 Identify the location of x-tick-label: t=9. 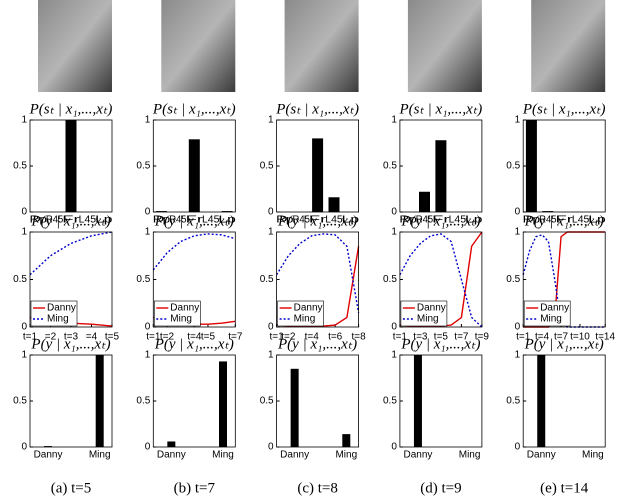
(482, 337).